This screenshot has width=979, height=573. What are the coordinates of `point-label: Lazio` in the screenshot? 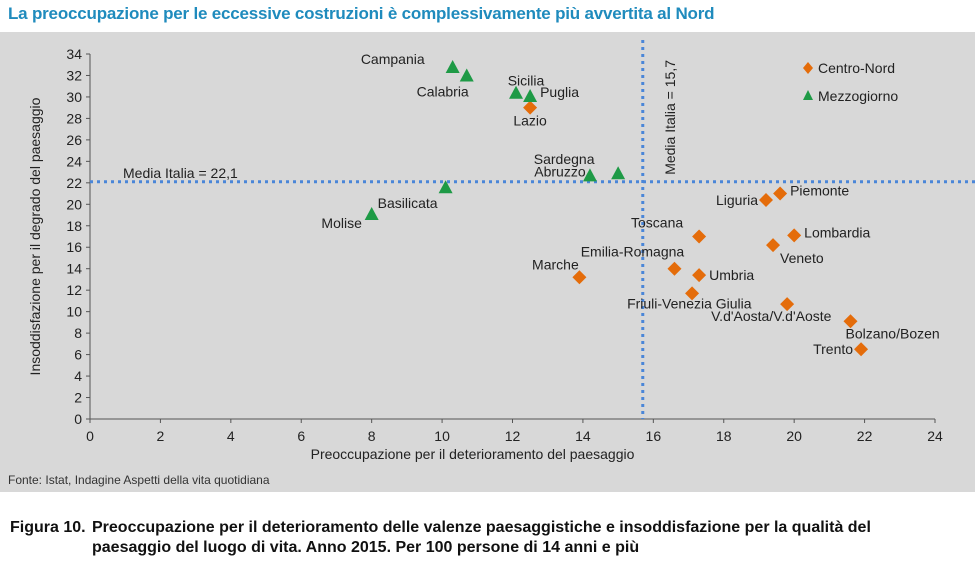 It's located at (530, 121).